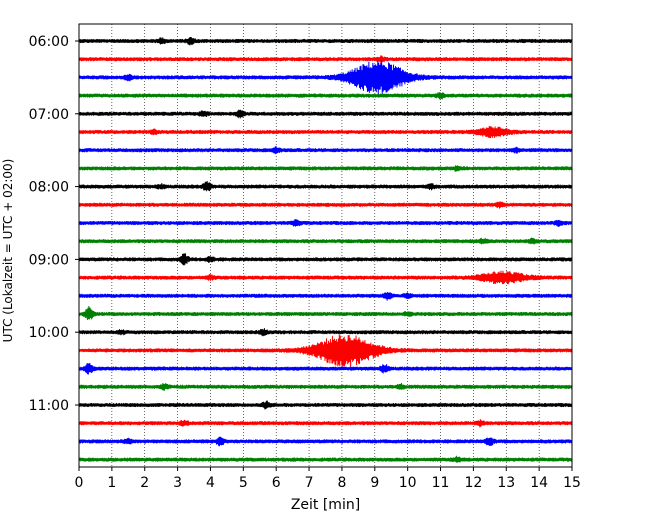 The height and width of the screenshot is (520, 650). I want to click on y-tick-label: 06:00, so click(49, 42).